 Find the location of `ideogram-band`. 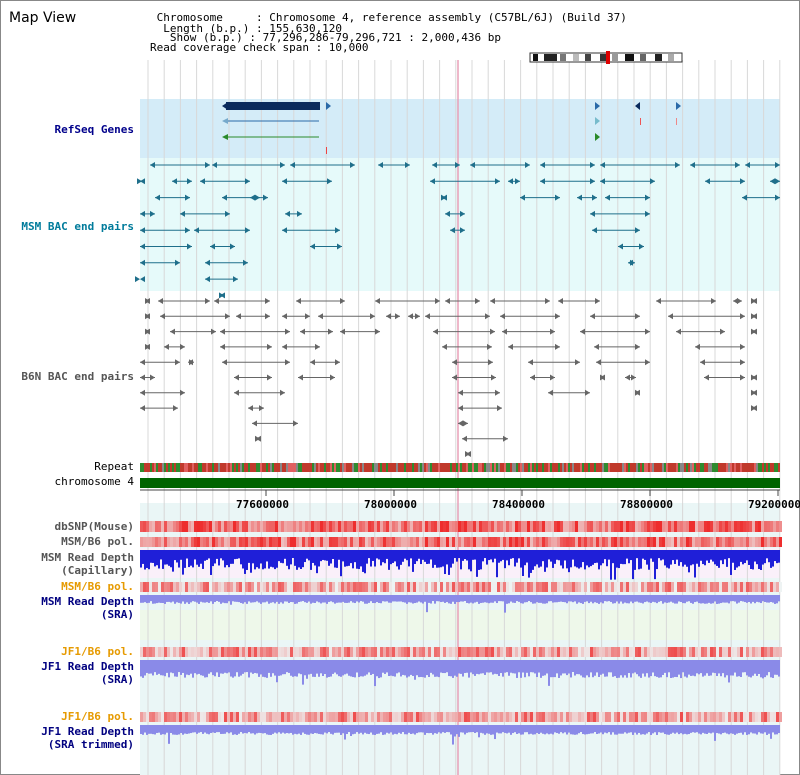

ideogram-band is located at coordinates (550, 57).